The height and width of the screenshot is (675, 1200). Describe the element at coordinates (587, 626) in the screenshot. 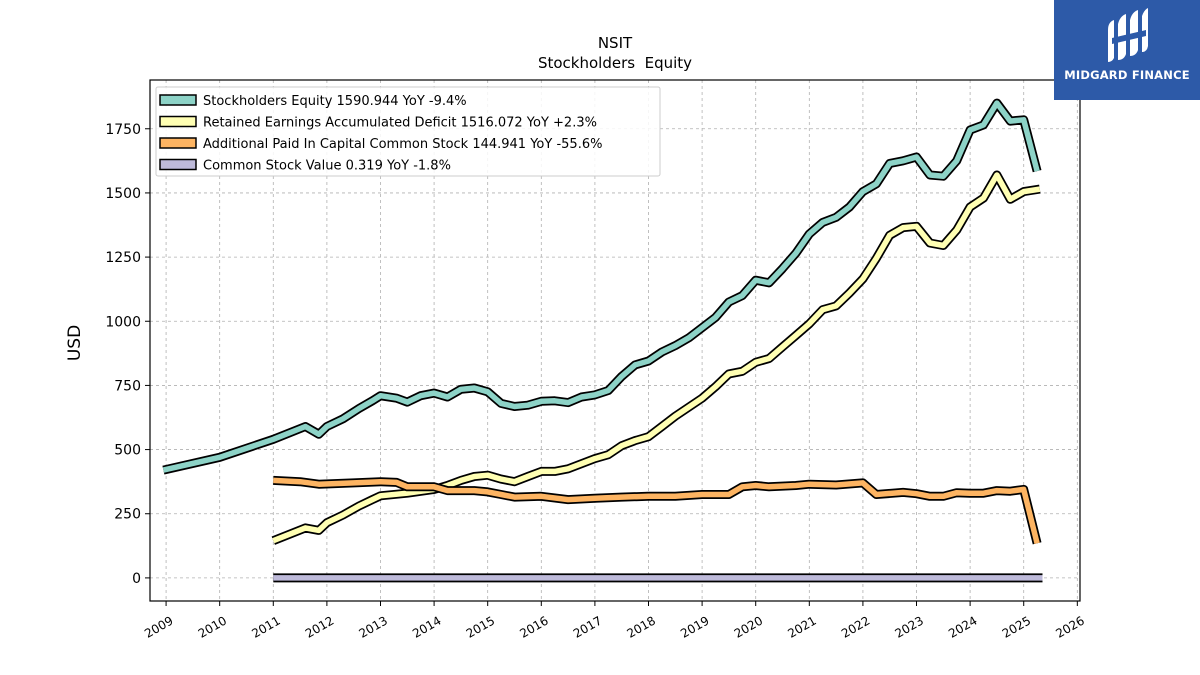

I see `x-tick-label: 2017` at that location.